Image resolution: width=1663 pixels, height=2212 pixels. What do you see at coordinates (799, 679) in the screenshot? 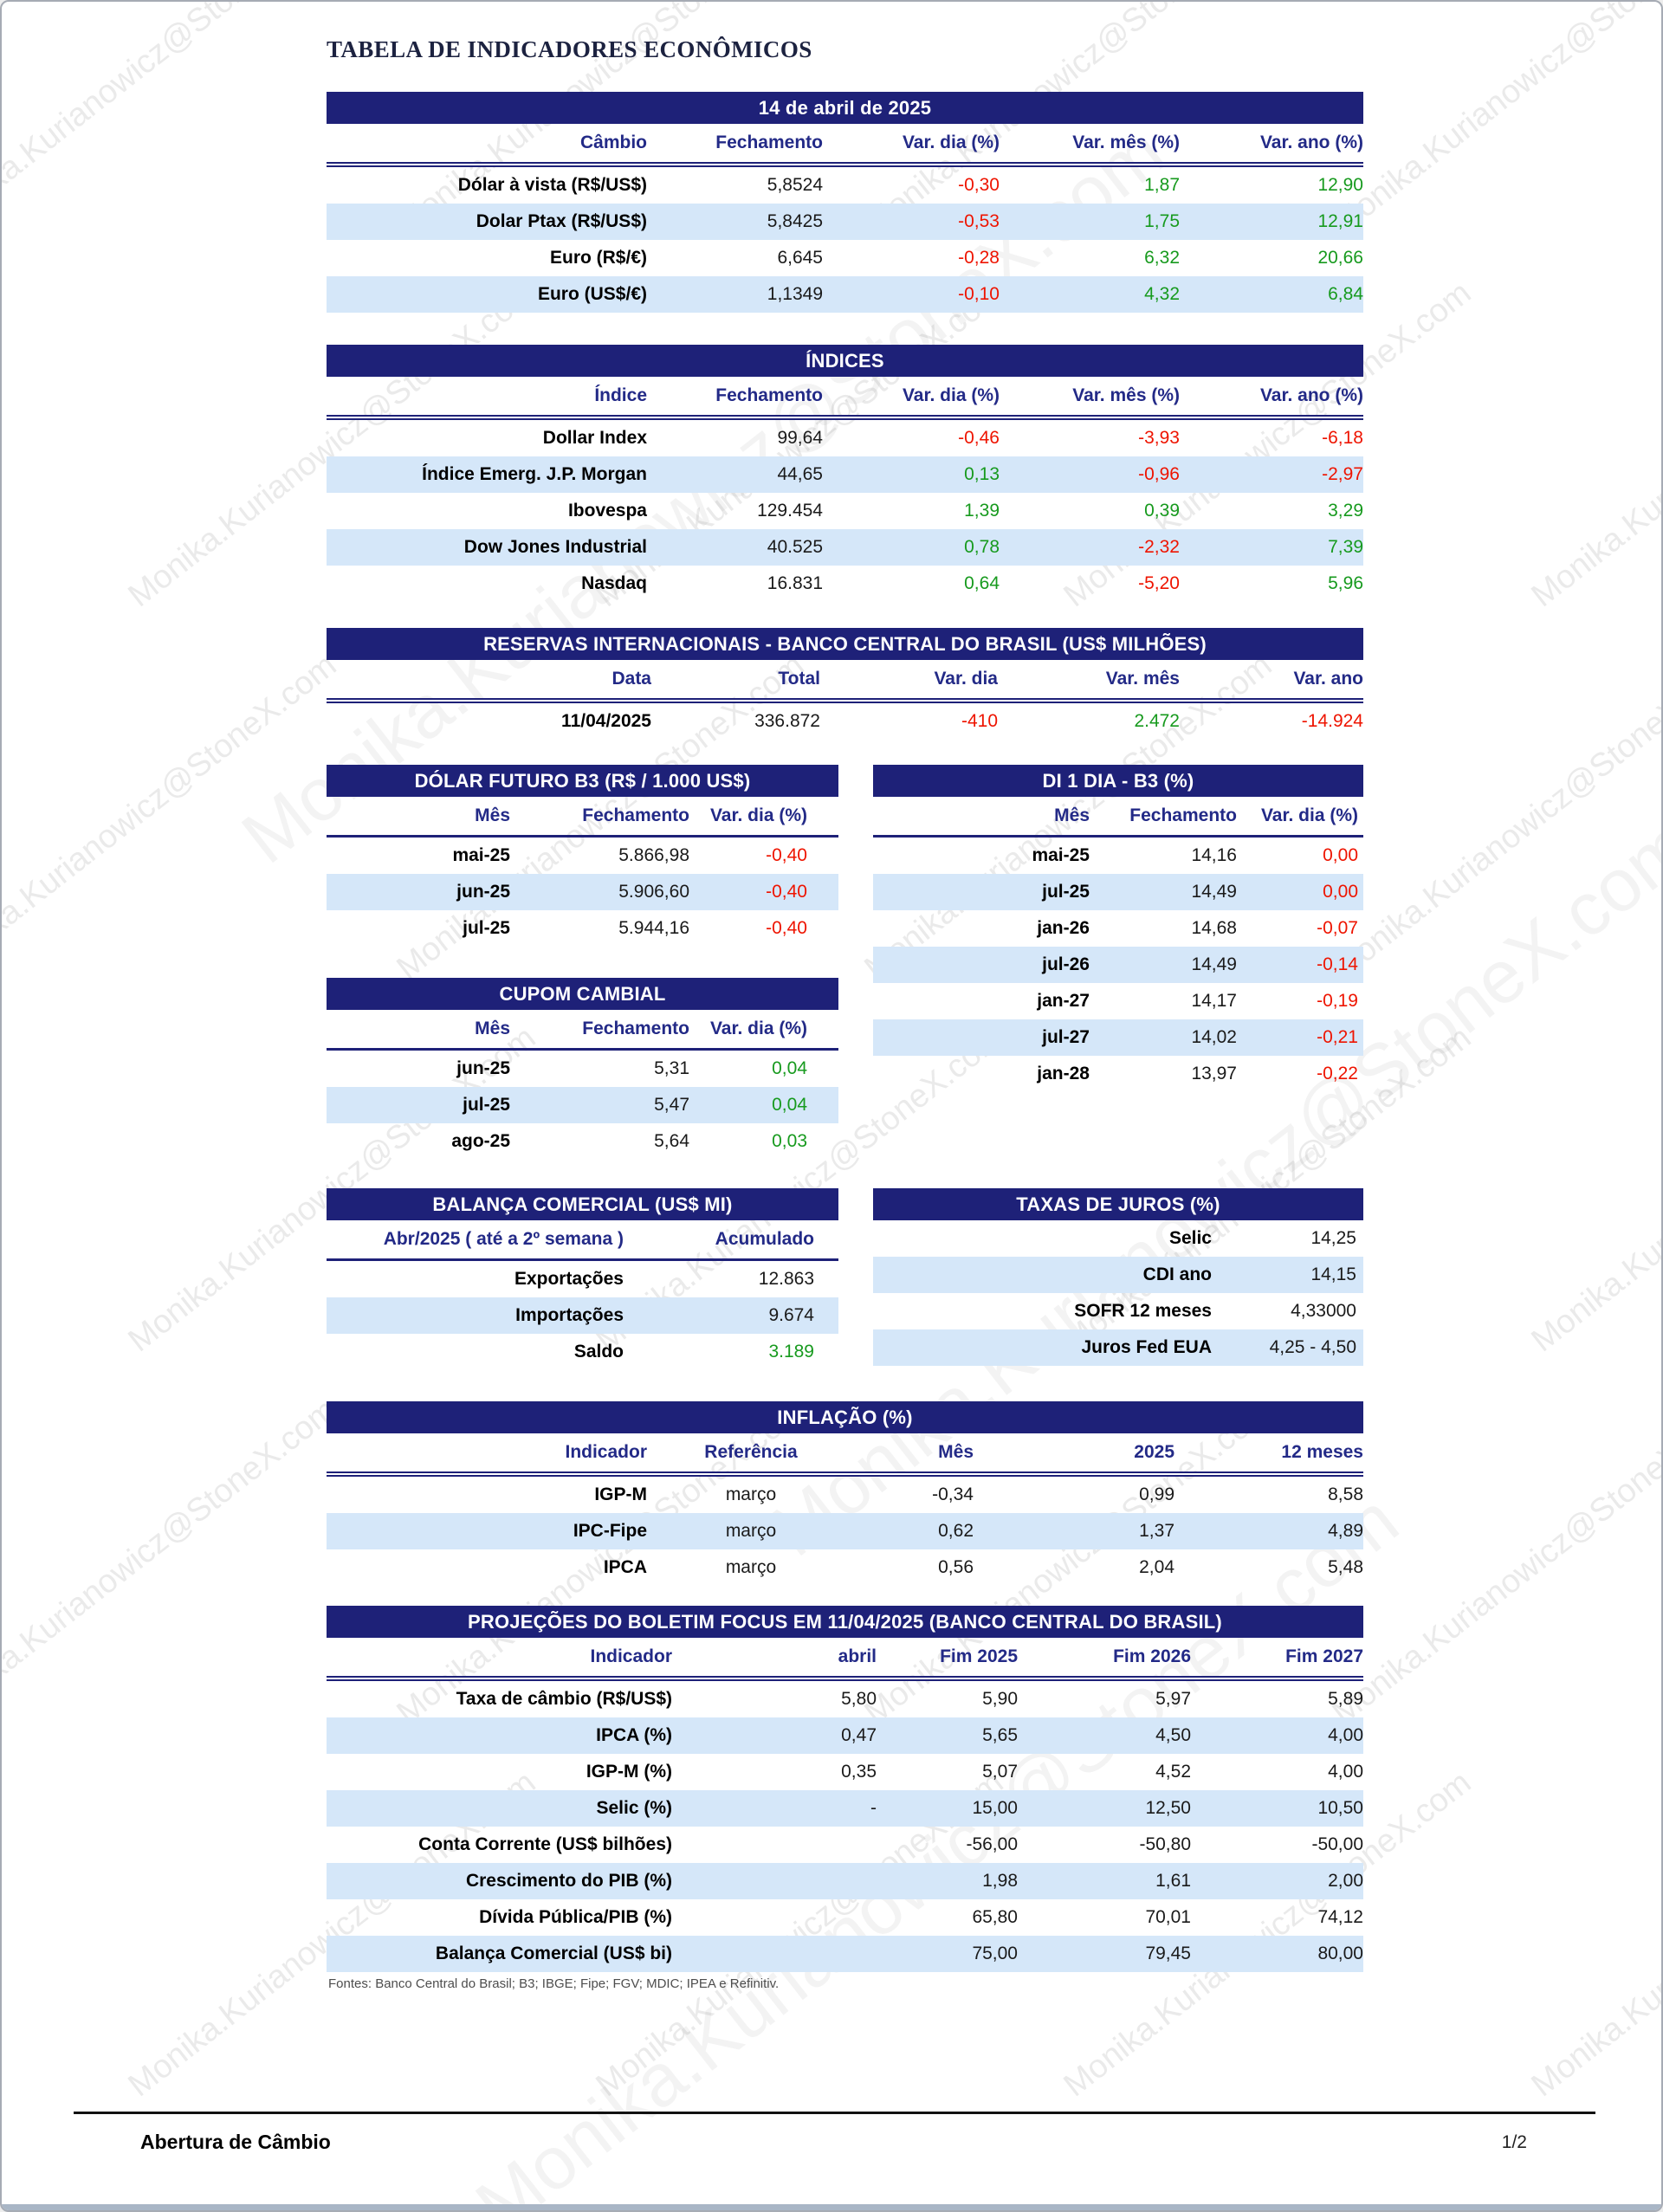
I see `column-header: Total` at bounding box center [799, 679].